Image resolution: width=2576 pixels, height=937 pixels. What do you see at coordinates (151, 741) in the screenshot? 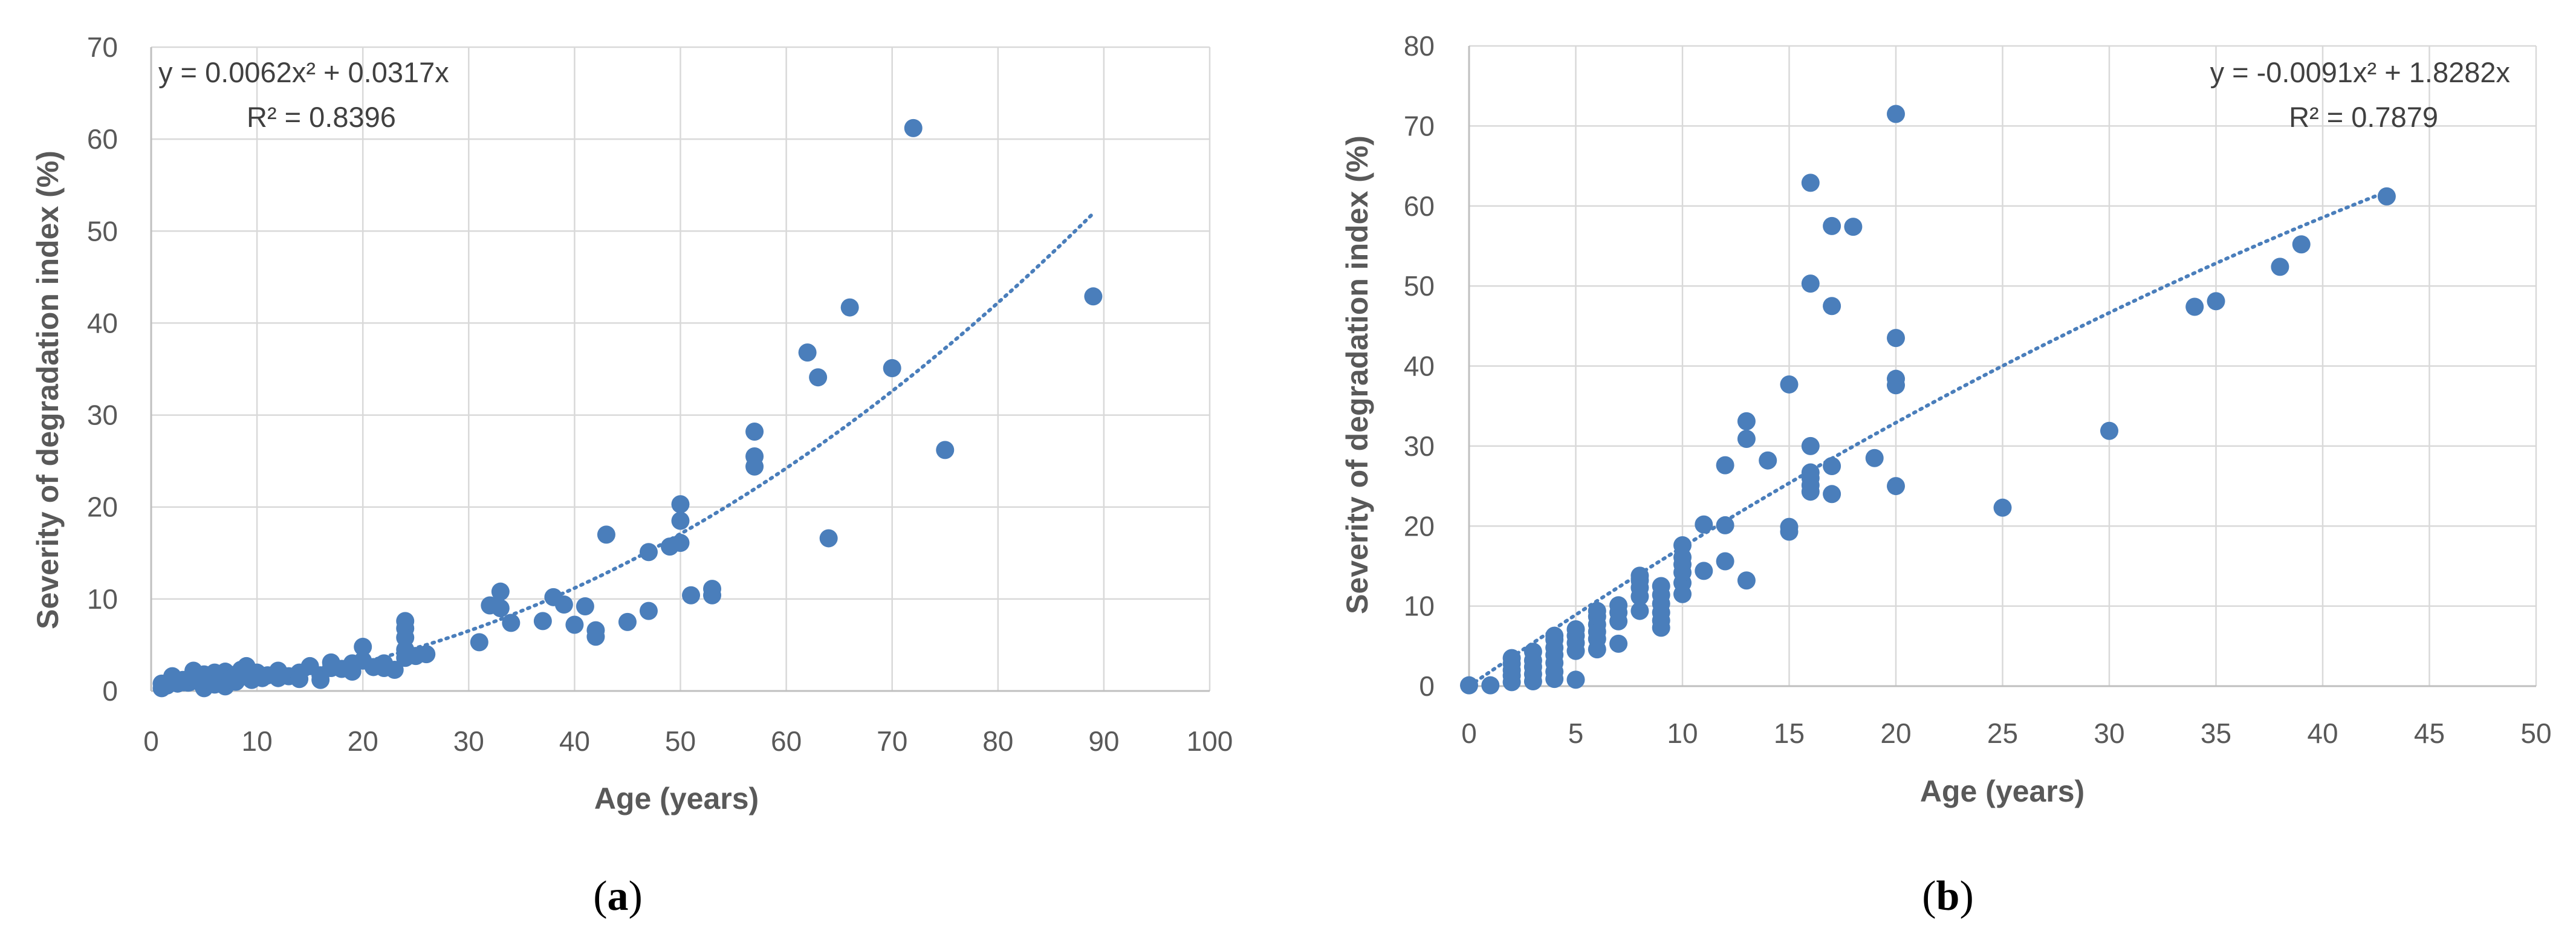
I see `chart-a-x-tick-label: 0` at bounding box center [151, 741].